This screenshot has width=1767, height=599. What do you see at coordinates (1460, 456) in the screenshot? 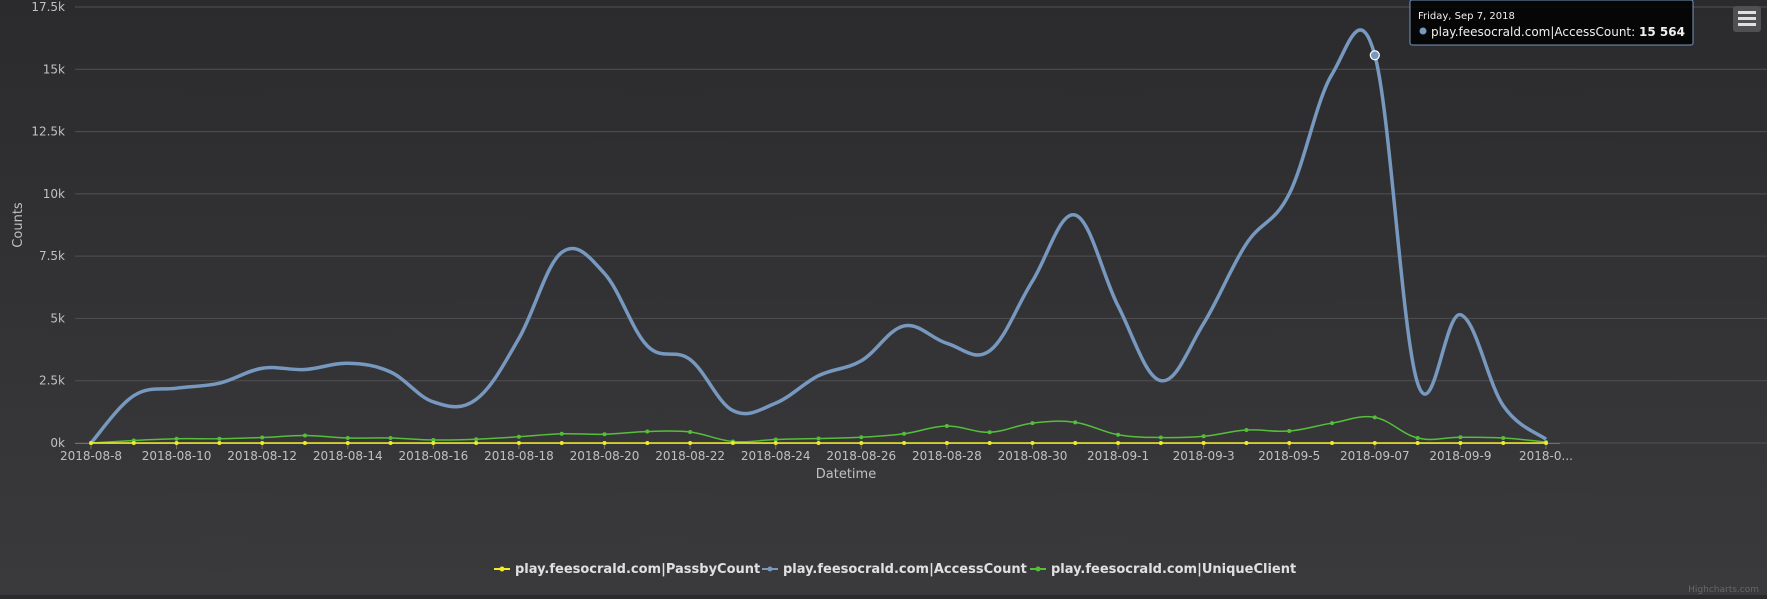
I see `x-tick-label: 2018-09-9` at bounding box center [1460, 456].